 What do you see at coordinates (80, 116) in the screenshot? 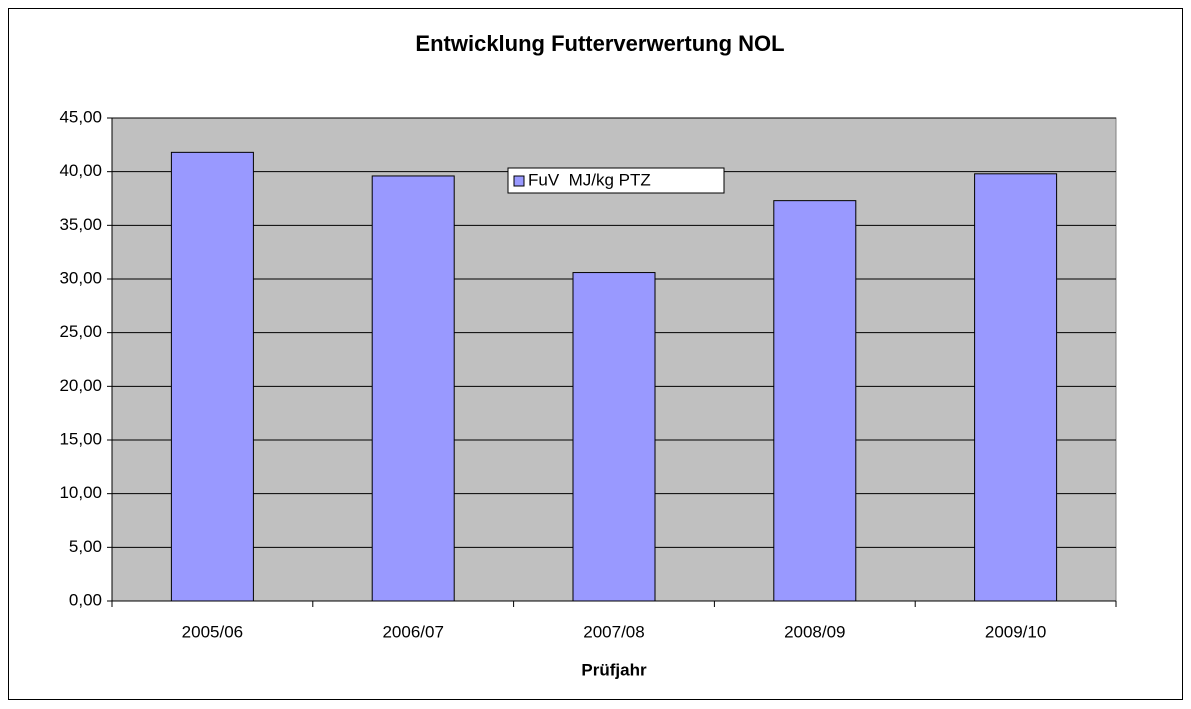
I see `y-tick-label: 45,00` at bounding box center [80, 116].